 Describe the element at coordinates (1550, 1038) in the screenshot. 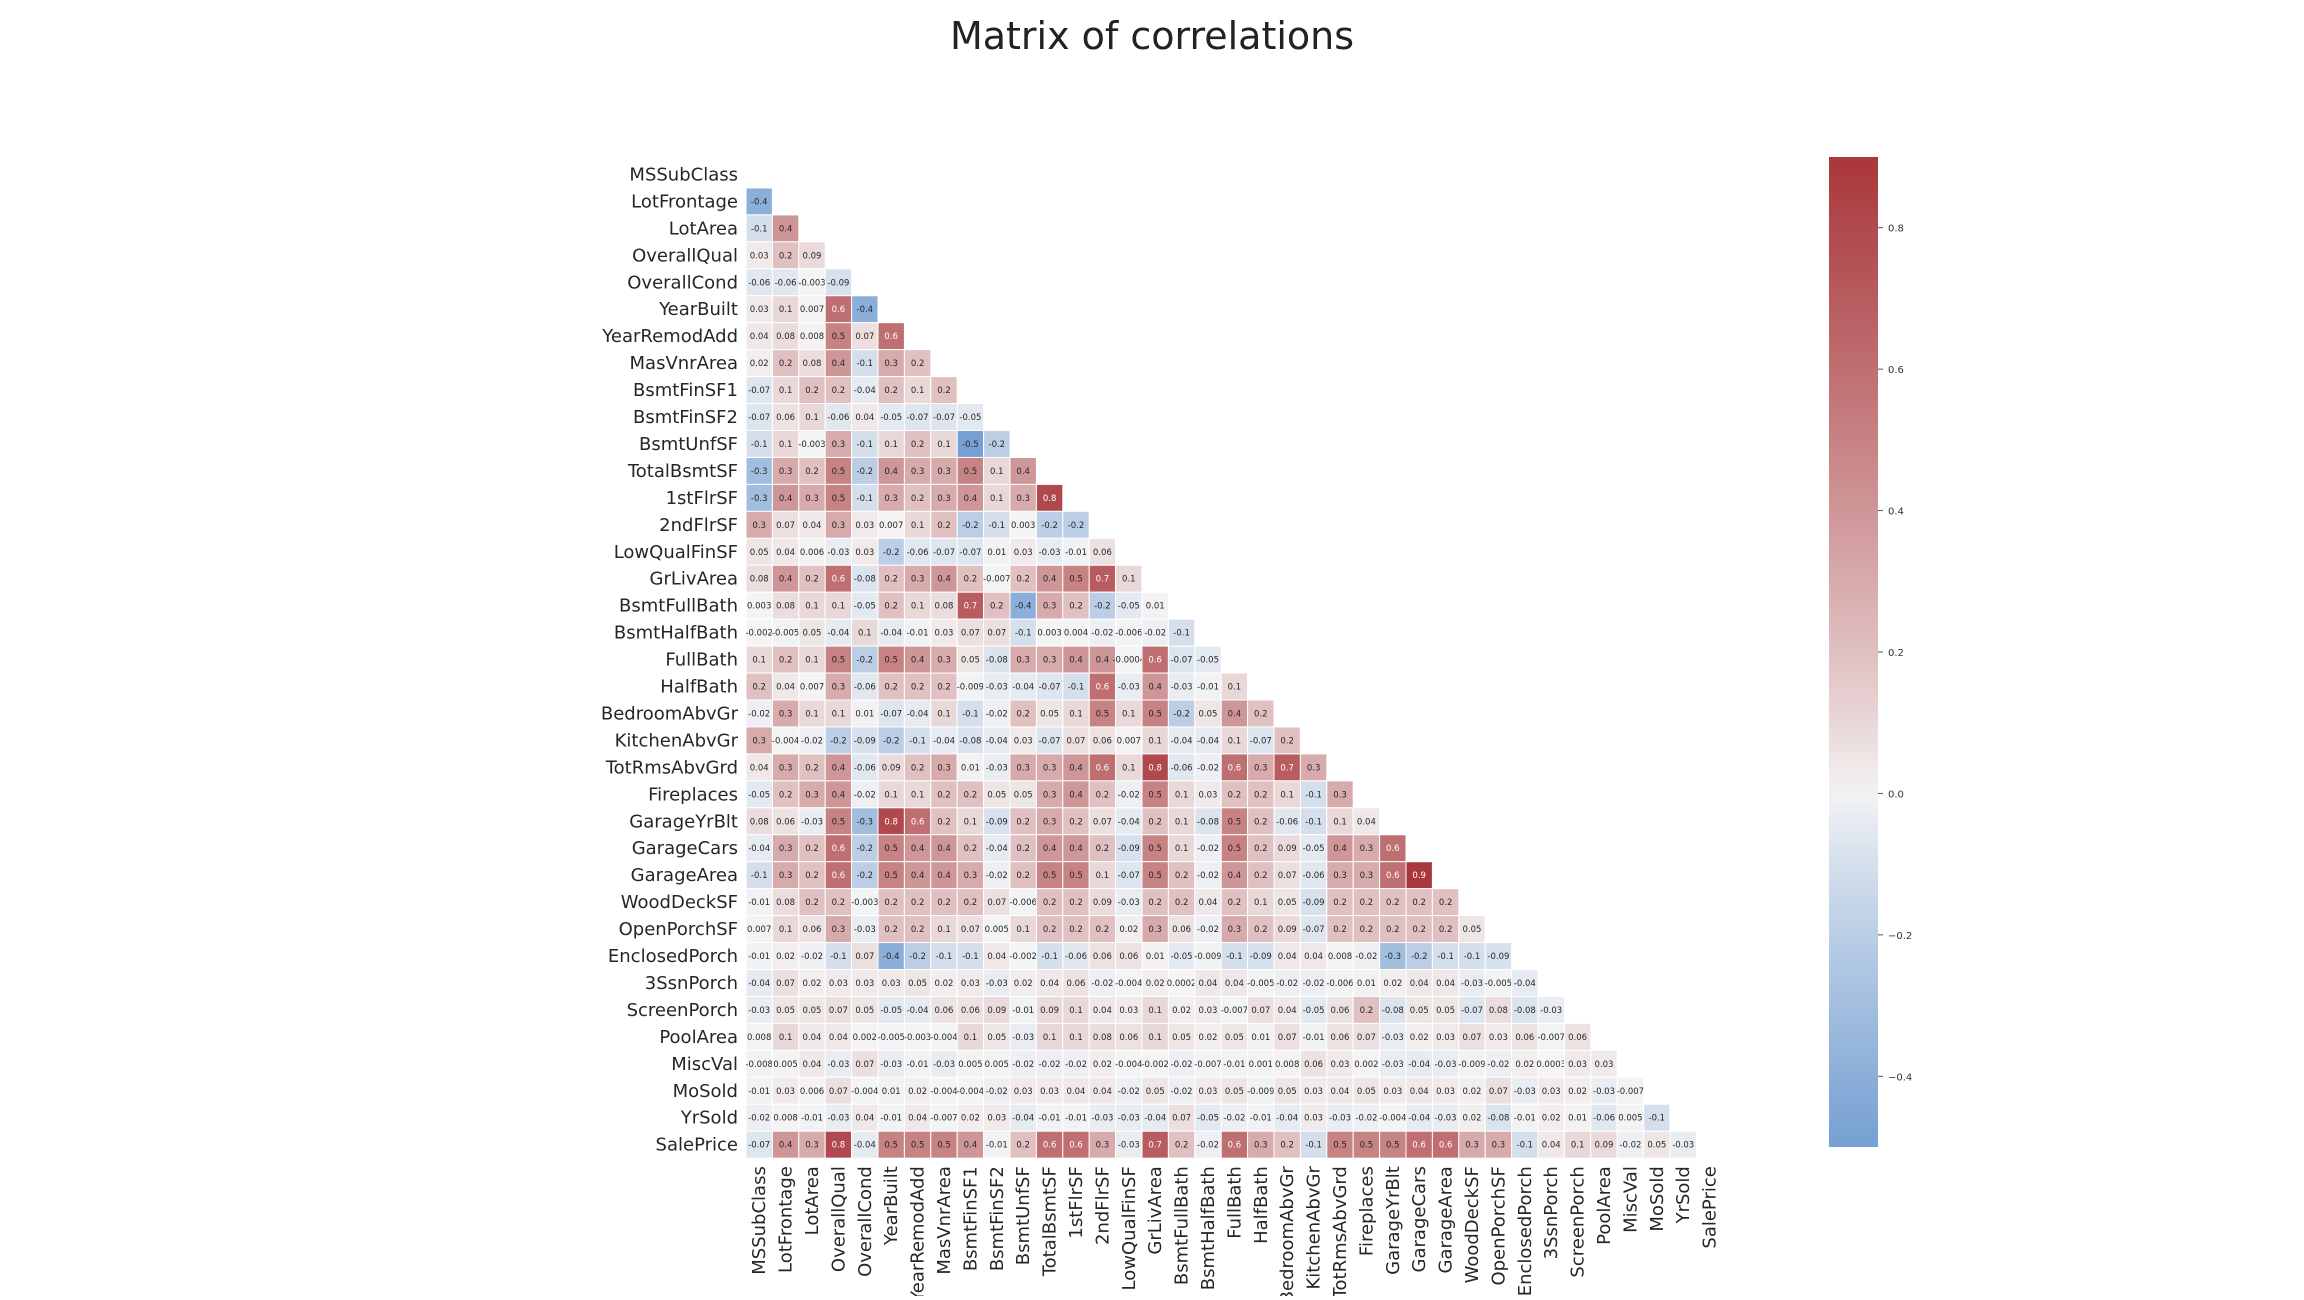

I see `cell-value-label: -0.007` at that location.